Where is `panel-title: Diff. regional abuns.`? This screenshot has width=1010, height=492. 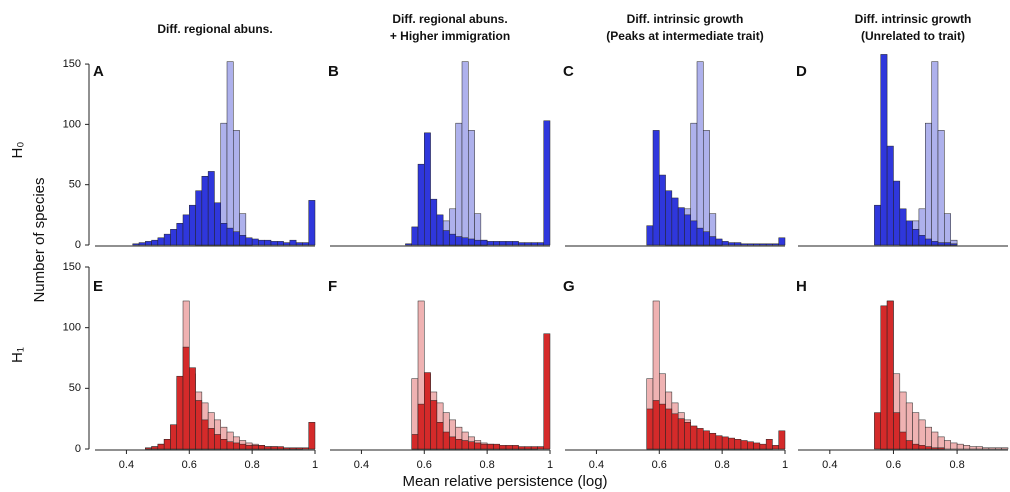
panel-title: Diff. regional abuns. is located at coordinates (449, 19).